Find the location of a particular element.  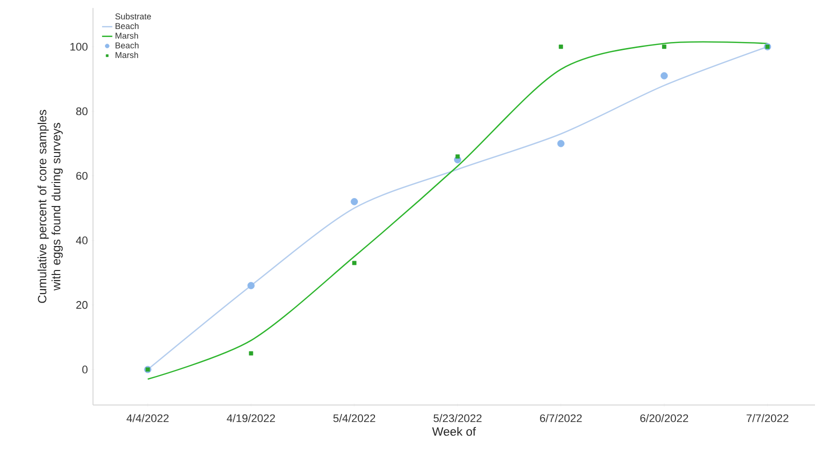

y-tick-label: 0 is located at coordinates (85, 370).